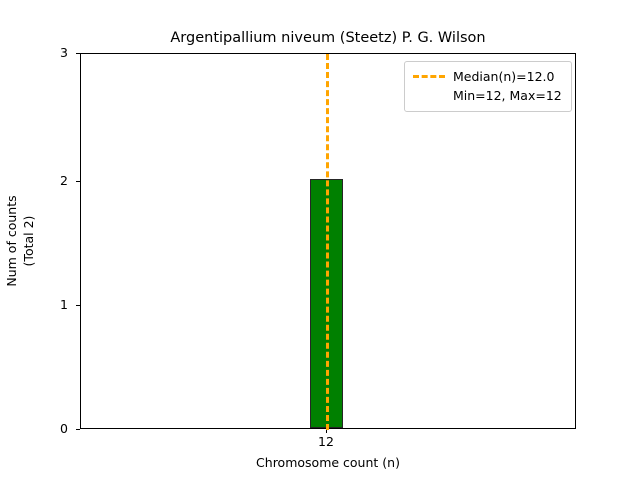 This screenshot has width=640, height=480. I want to click on y-tick-label-1: 1, so click(64, 304).